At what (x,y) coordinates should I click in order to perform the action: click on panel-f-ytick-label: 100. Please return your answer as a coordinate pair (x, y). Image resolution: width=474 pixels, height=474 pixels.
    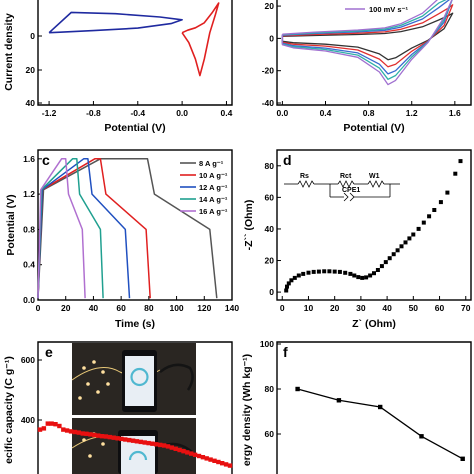
    Looking at the image, I should click on (267, 344).